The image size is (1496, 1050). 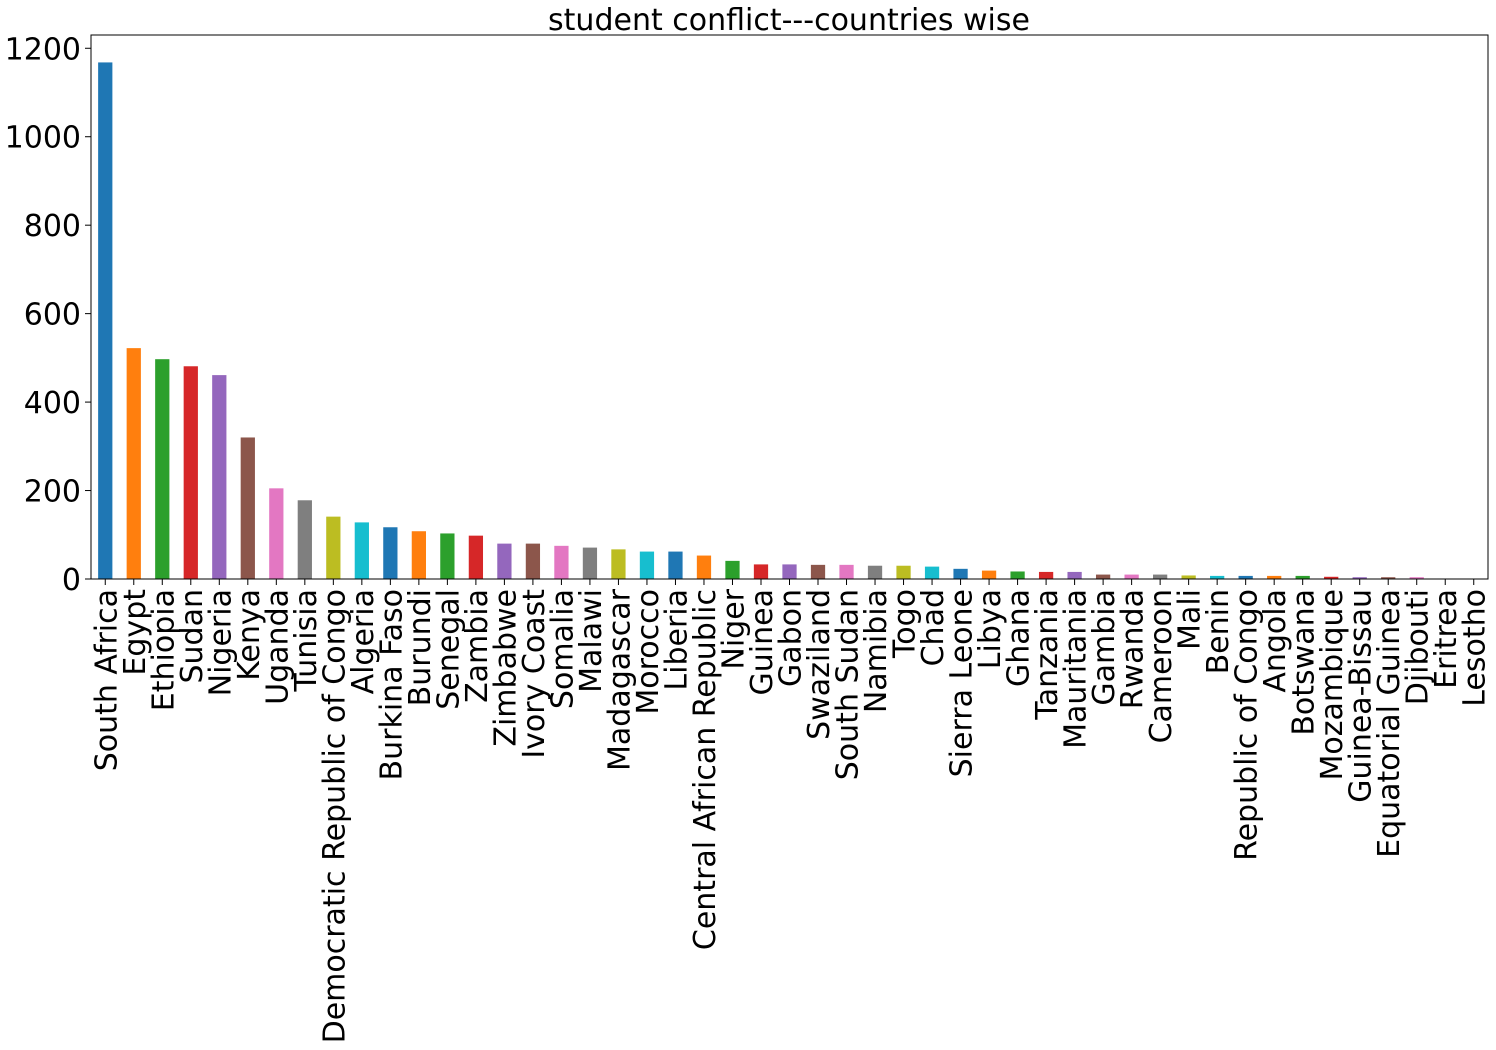 What do you see at coordinates (1076, 669) in the screenshot?
I see `x-tick-label: Mauritania` at bounding box center [1076, 669].